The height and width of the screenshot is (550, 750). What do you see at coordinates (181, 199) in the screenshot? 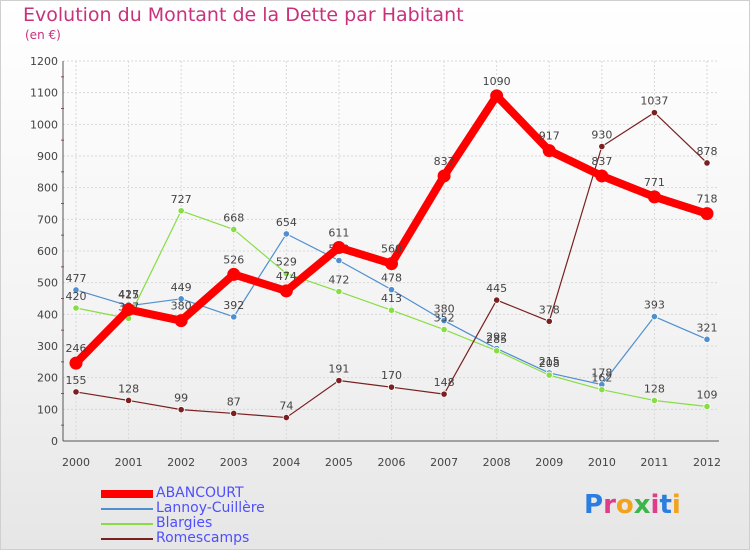
I see `data-label-blargies: 727` at bounding box center [181, 199].